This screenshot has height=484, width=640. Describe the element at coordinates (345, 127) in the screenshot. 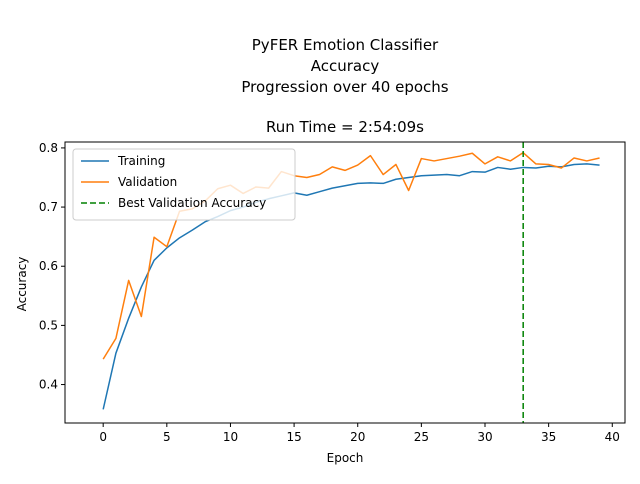

I see `title-line-run-time: Run Time = 2:54:09s` at that location.